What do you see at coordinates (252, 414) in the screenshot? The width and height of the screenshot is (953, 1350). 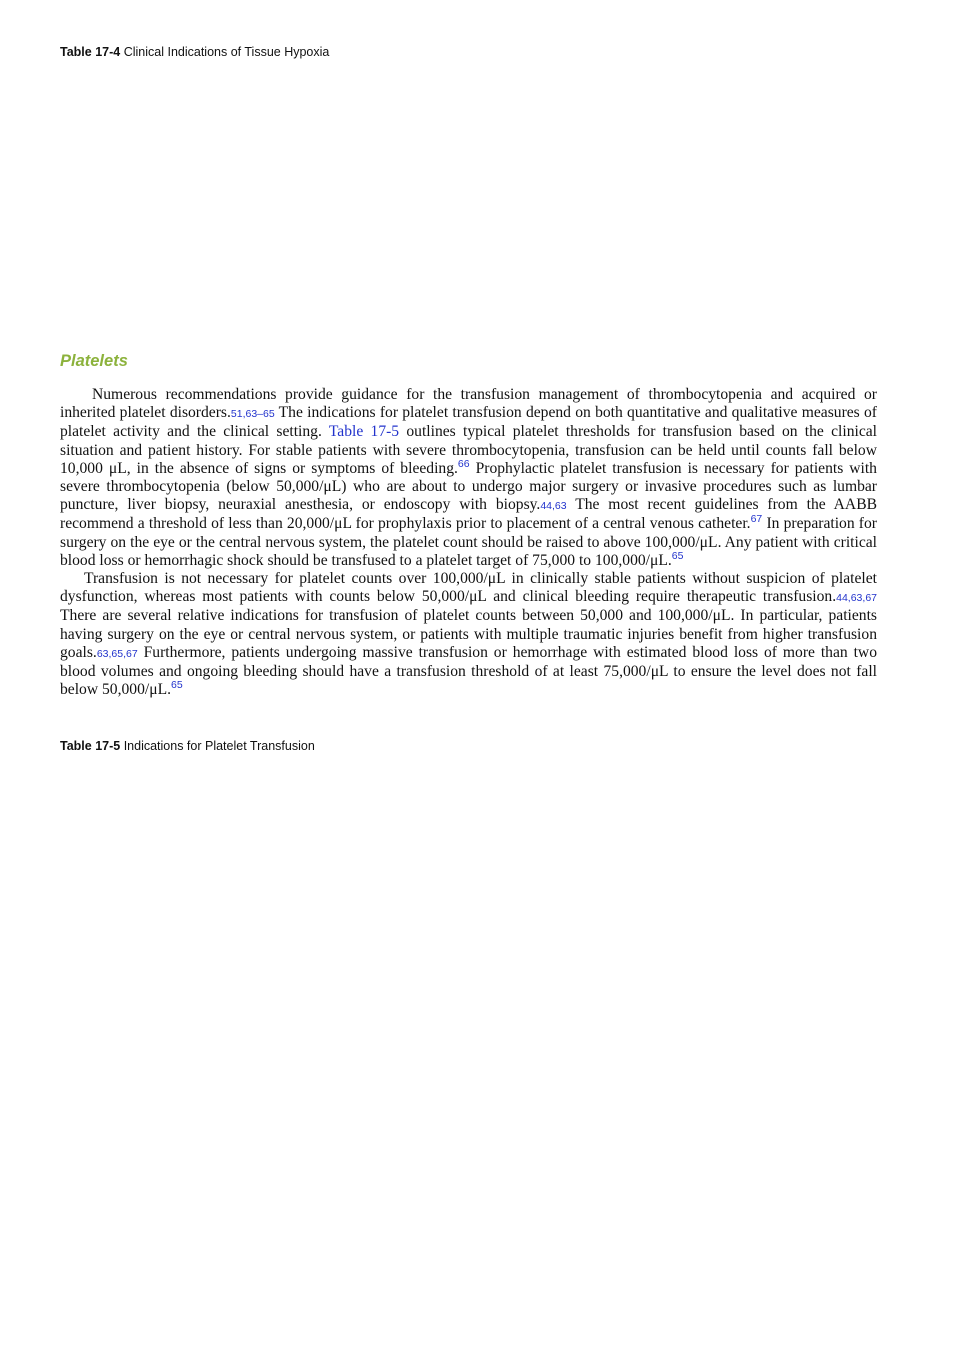 I see `citation: 51,63–65` at bounding box center [252, 414].